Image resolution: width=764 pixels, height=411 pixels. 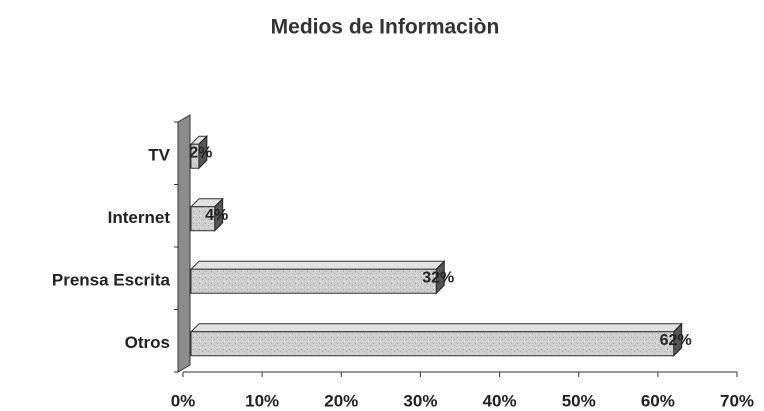 I want to click on x-tick-label: 60%, so click(x=658, y=400).